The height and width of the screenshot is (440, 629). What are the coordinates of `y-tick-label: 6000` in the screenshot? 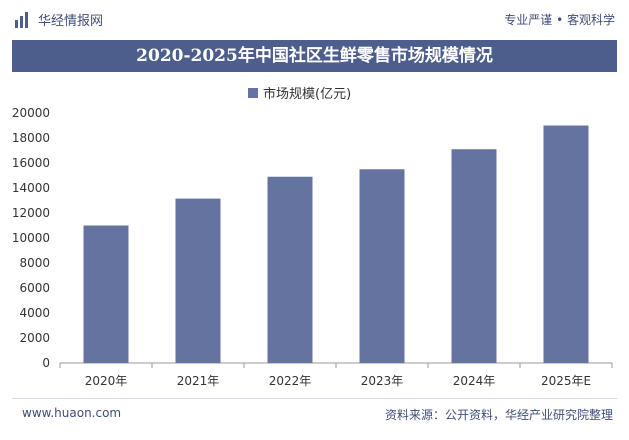 It's located at (34, 288).